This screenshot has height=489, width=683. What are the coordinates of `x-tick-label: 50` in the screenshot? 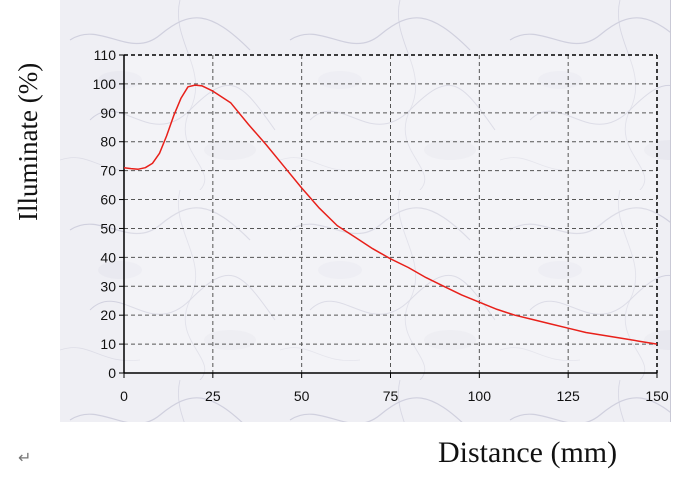 It's located at (302, 396).